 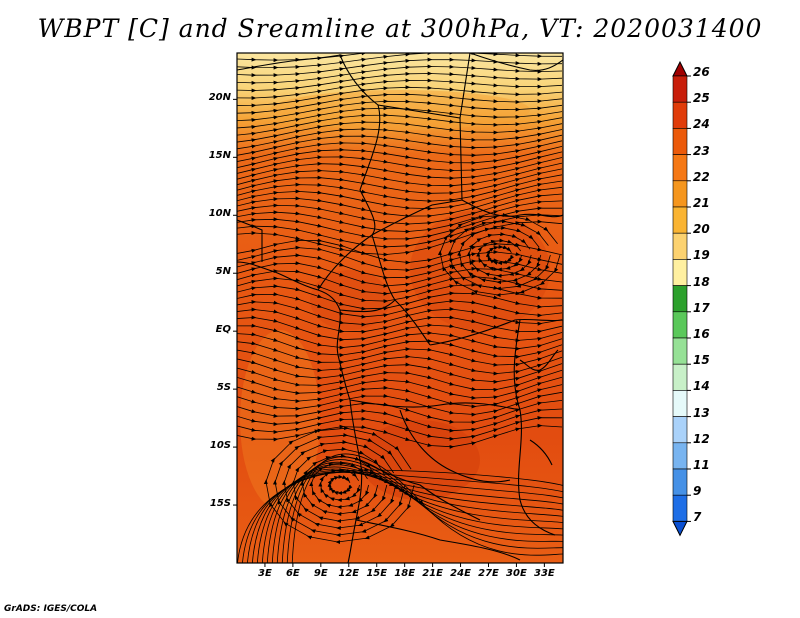 I want to click on lat-label: 20N, so click(x=219, y=98).